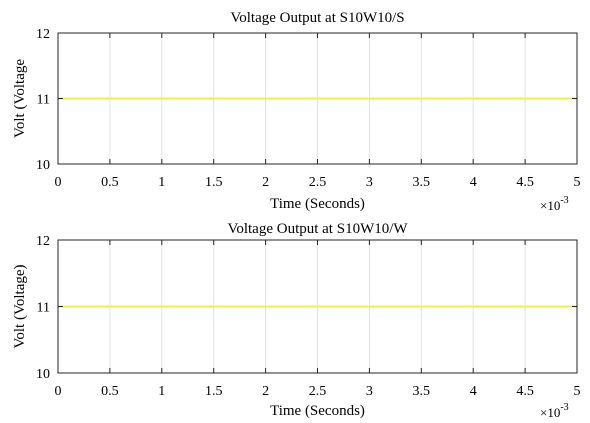 The width and height of the screenshot is (590, 423). What do you see at coordinates (550, 205) in the screenshot?
I see `chart1-x-multiplier-base: ×10` at bounding box center [550, 205].